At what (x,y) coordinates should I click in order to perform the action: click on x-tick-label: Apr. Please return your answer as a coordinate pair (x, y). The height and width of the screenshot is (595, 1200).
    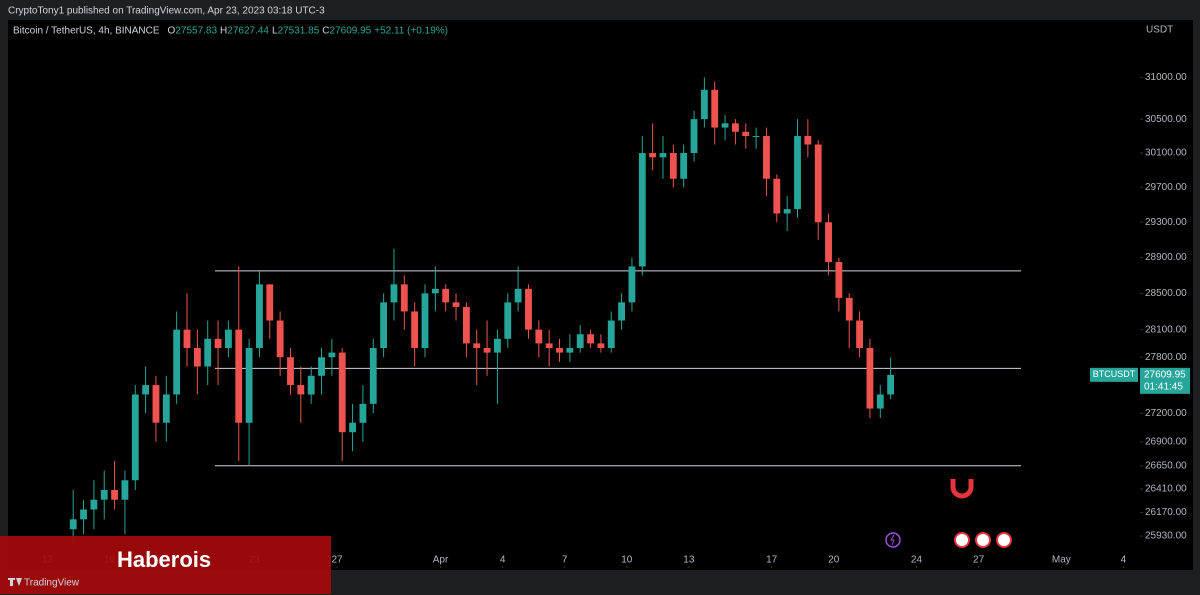
    Looking at the image, I should click on (441, 560).